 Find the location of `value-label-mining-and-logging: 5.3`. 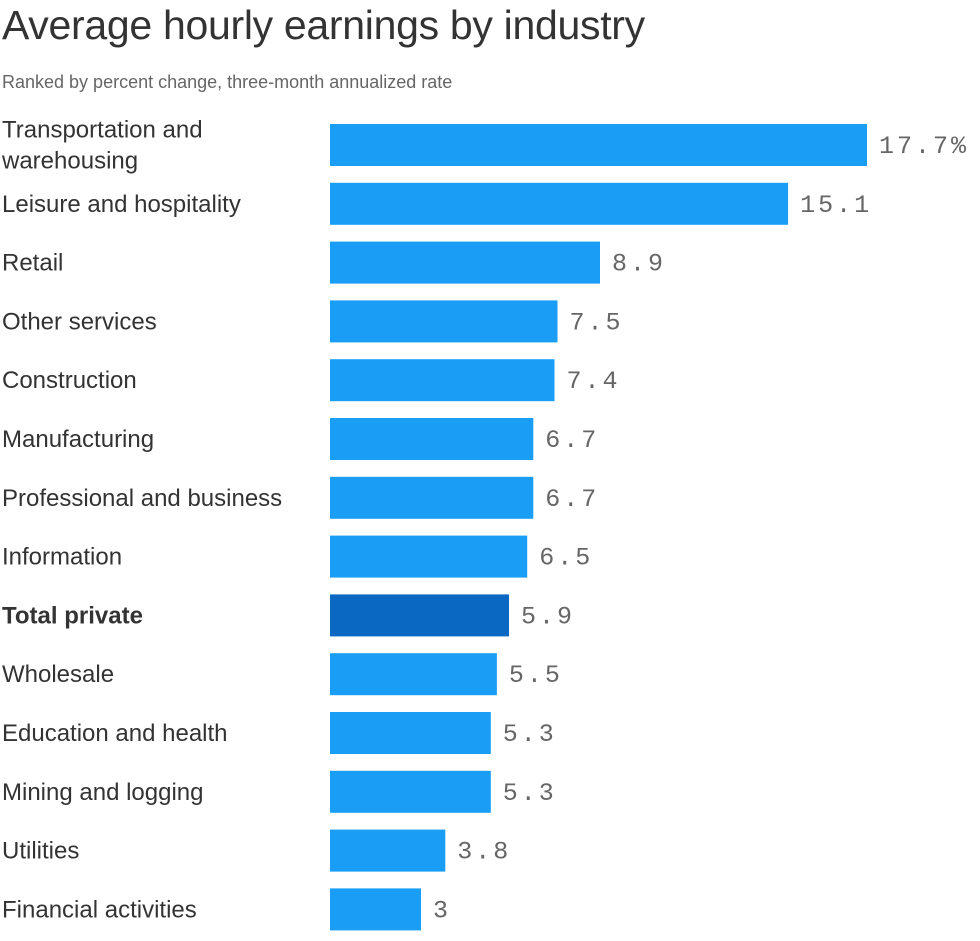

value-label-mining-and-logging: 5.3 is located at coordinates (530, 793).